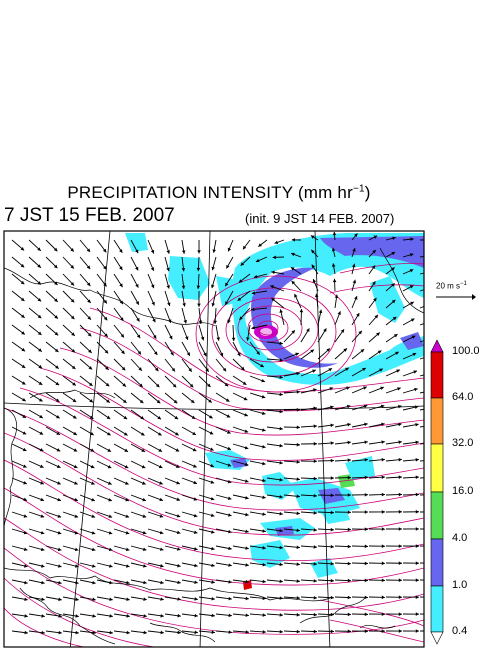 Image resolution: width=500 pixels, height=650 pixels. I want to click on wind-vector-shaft, so click(421, 273).